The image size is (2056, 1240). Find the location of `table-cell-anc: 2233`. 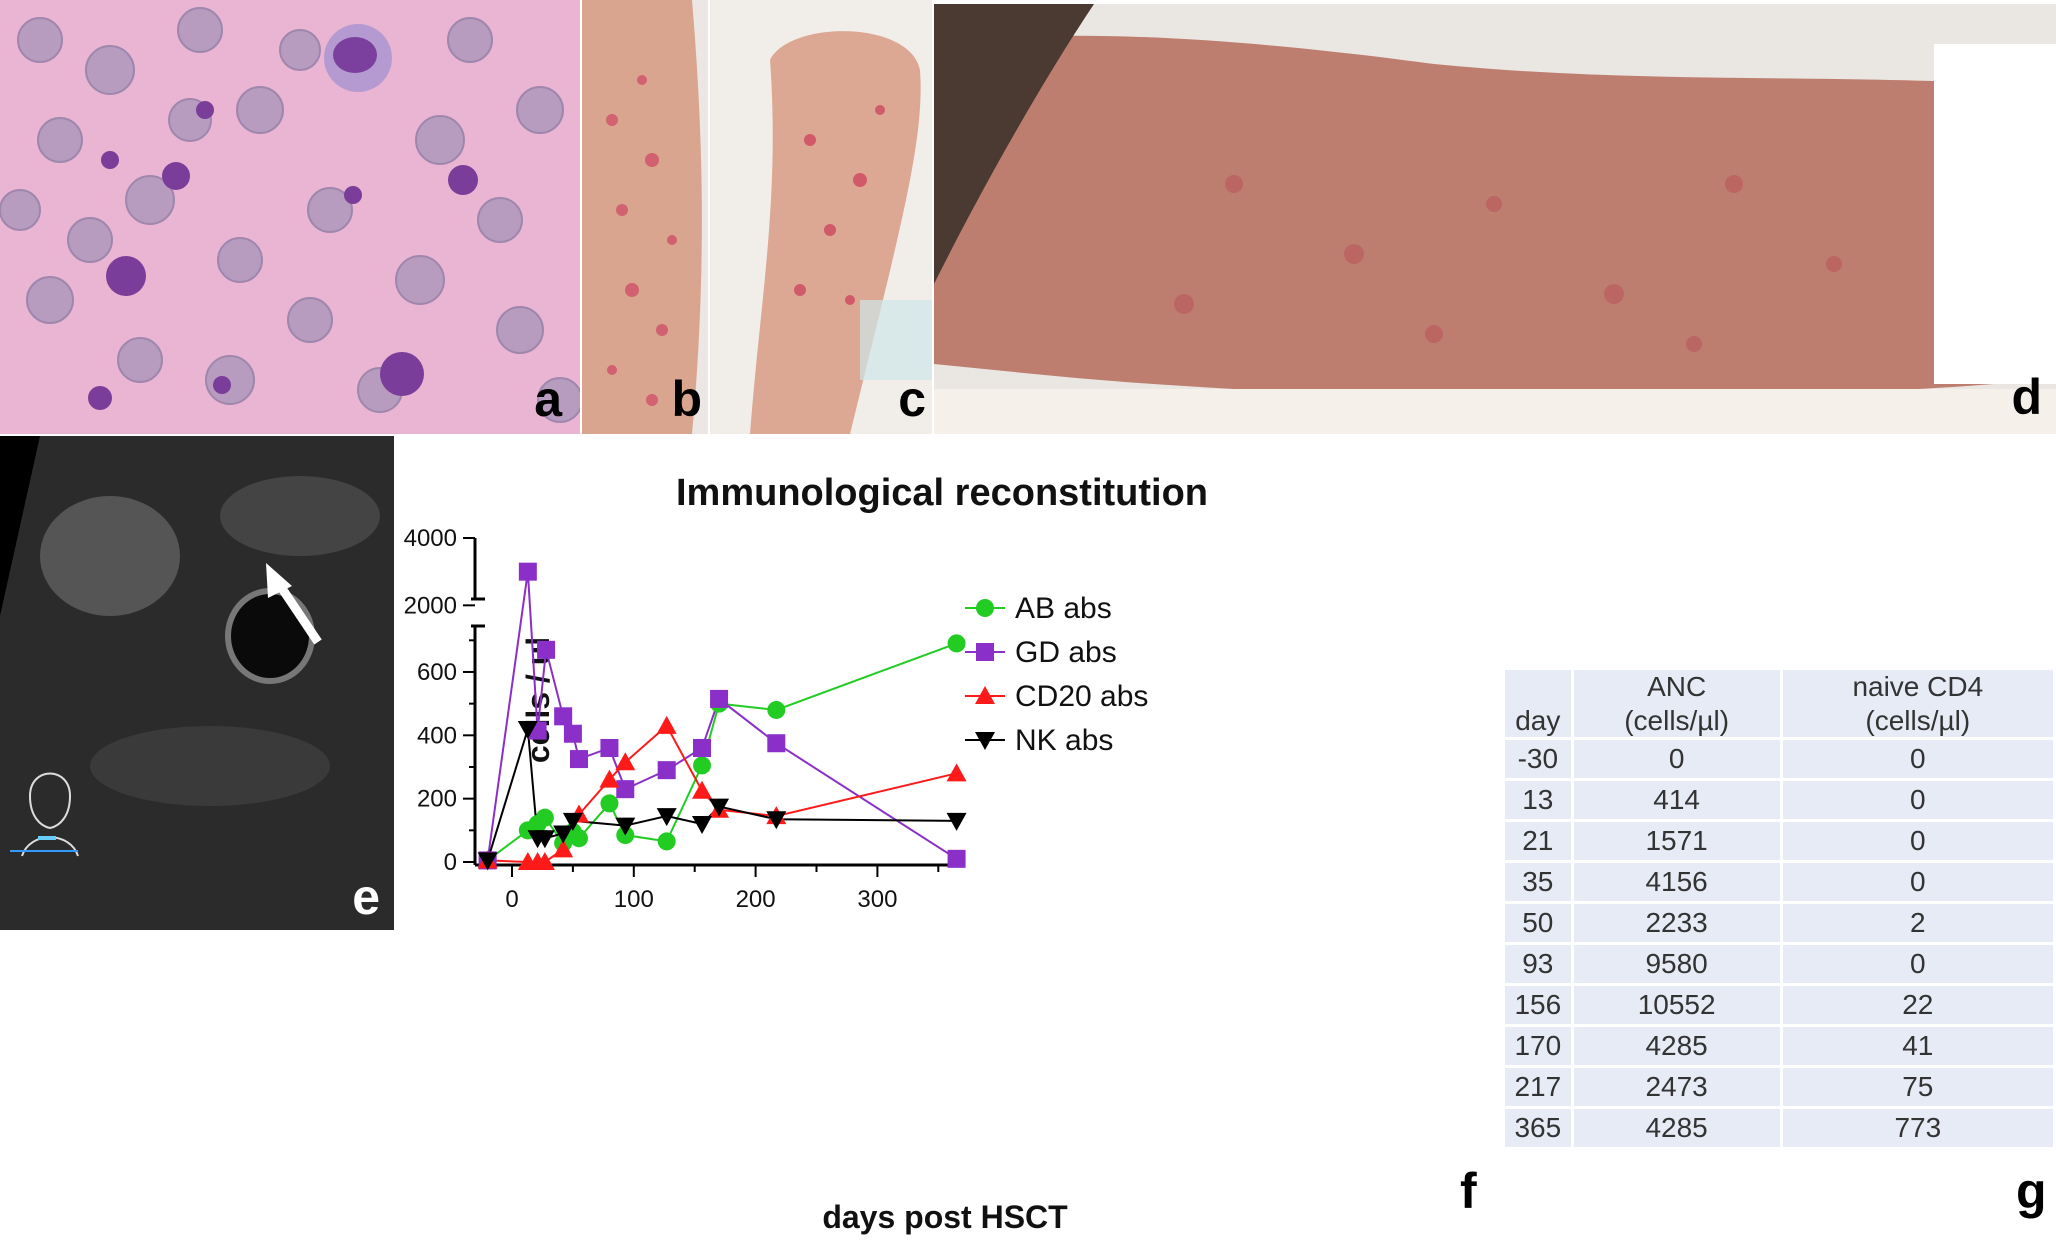

table-cell-anc: 2233 is located at coordinates (1676, 923).